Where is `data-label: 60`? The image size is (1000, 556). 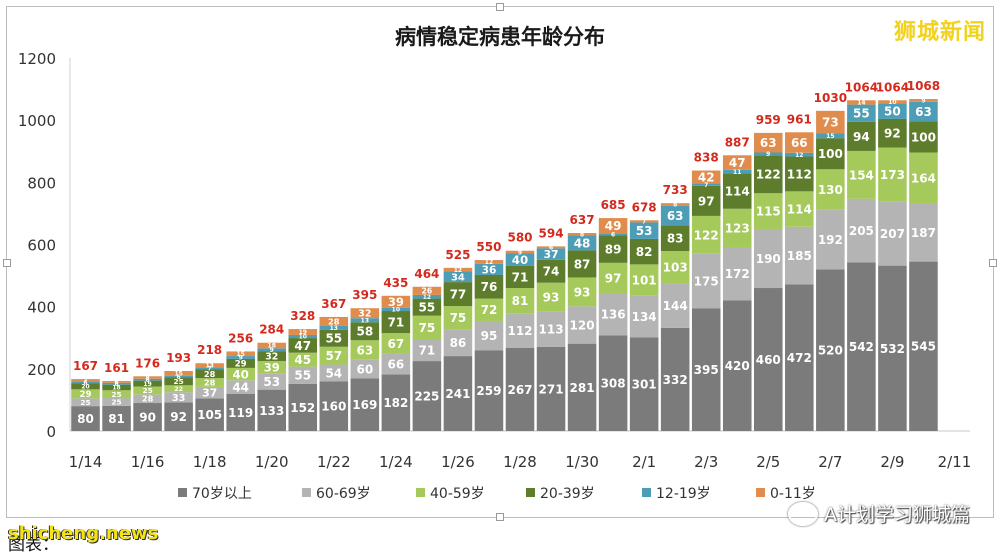
data-label: 60 is located at coordinates (364, 370).